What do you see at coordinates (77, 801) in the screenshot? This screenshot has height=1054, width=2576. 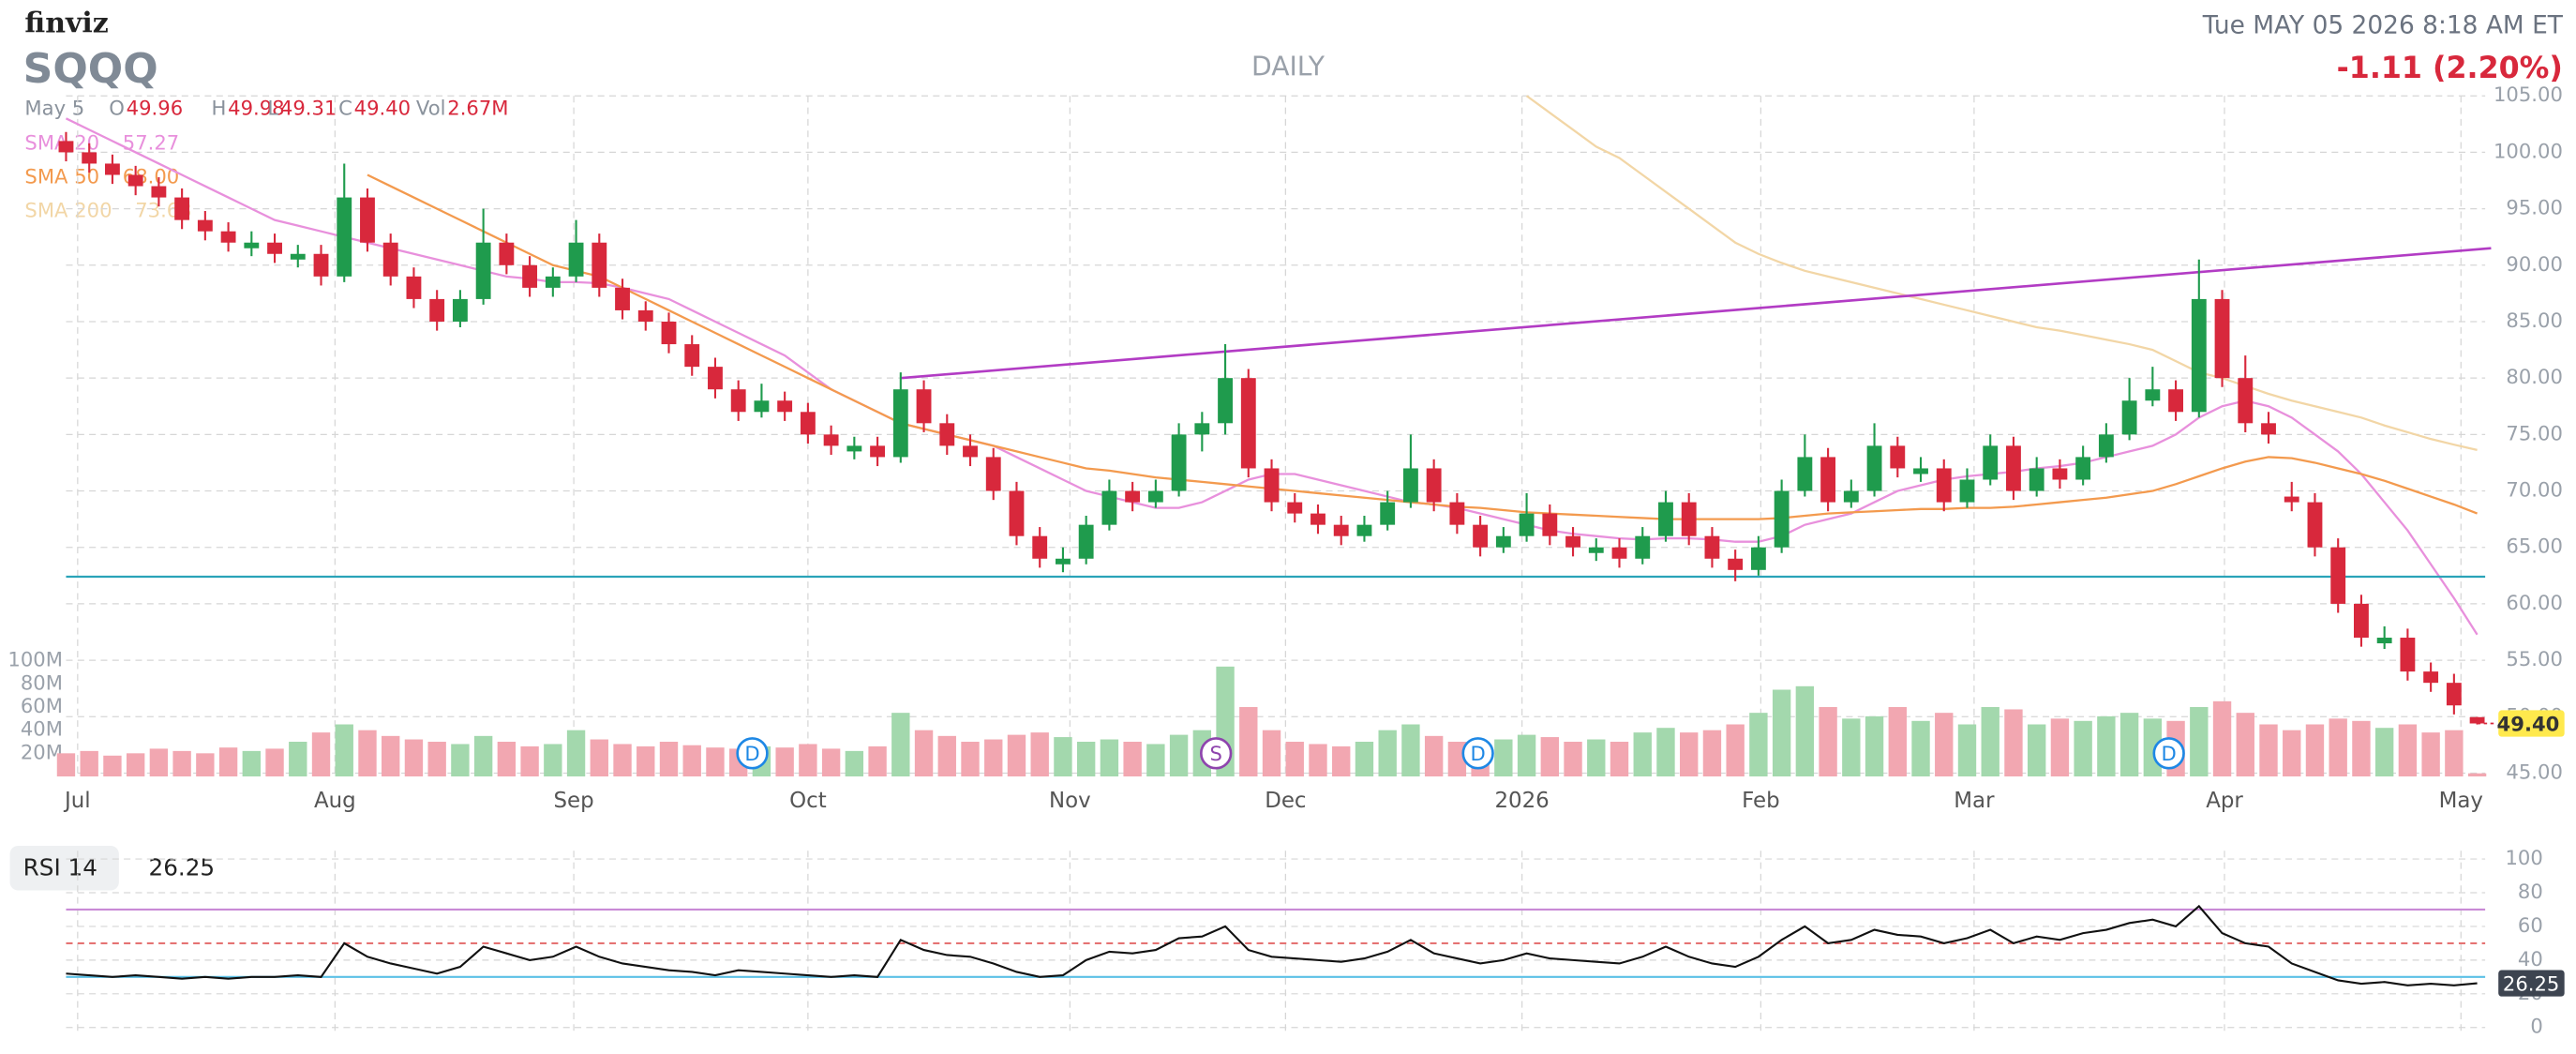 I see `x-tick-label: Jul` at bounding box center [77, 801].